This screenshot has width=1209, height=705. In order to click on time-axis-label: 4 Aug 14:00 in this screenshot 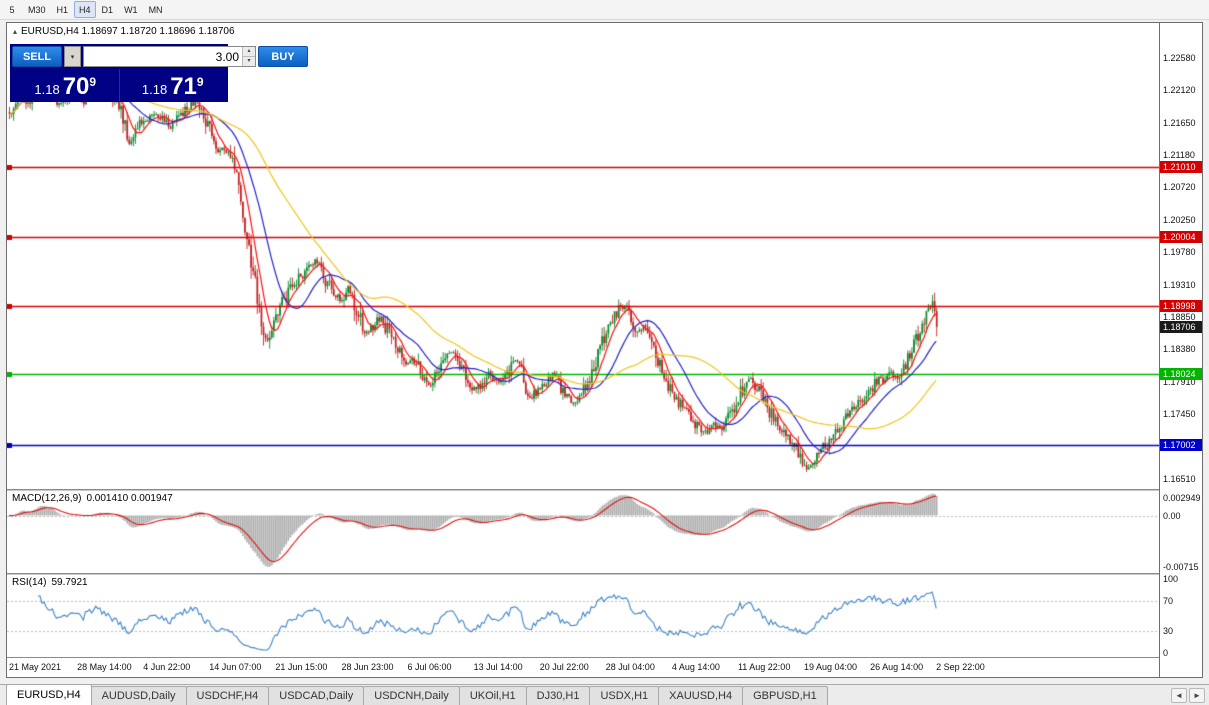, I will do `click(695, 667)`.